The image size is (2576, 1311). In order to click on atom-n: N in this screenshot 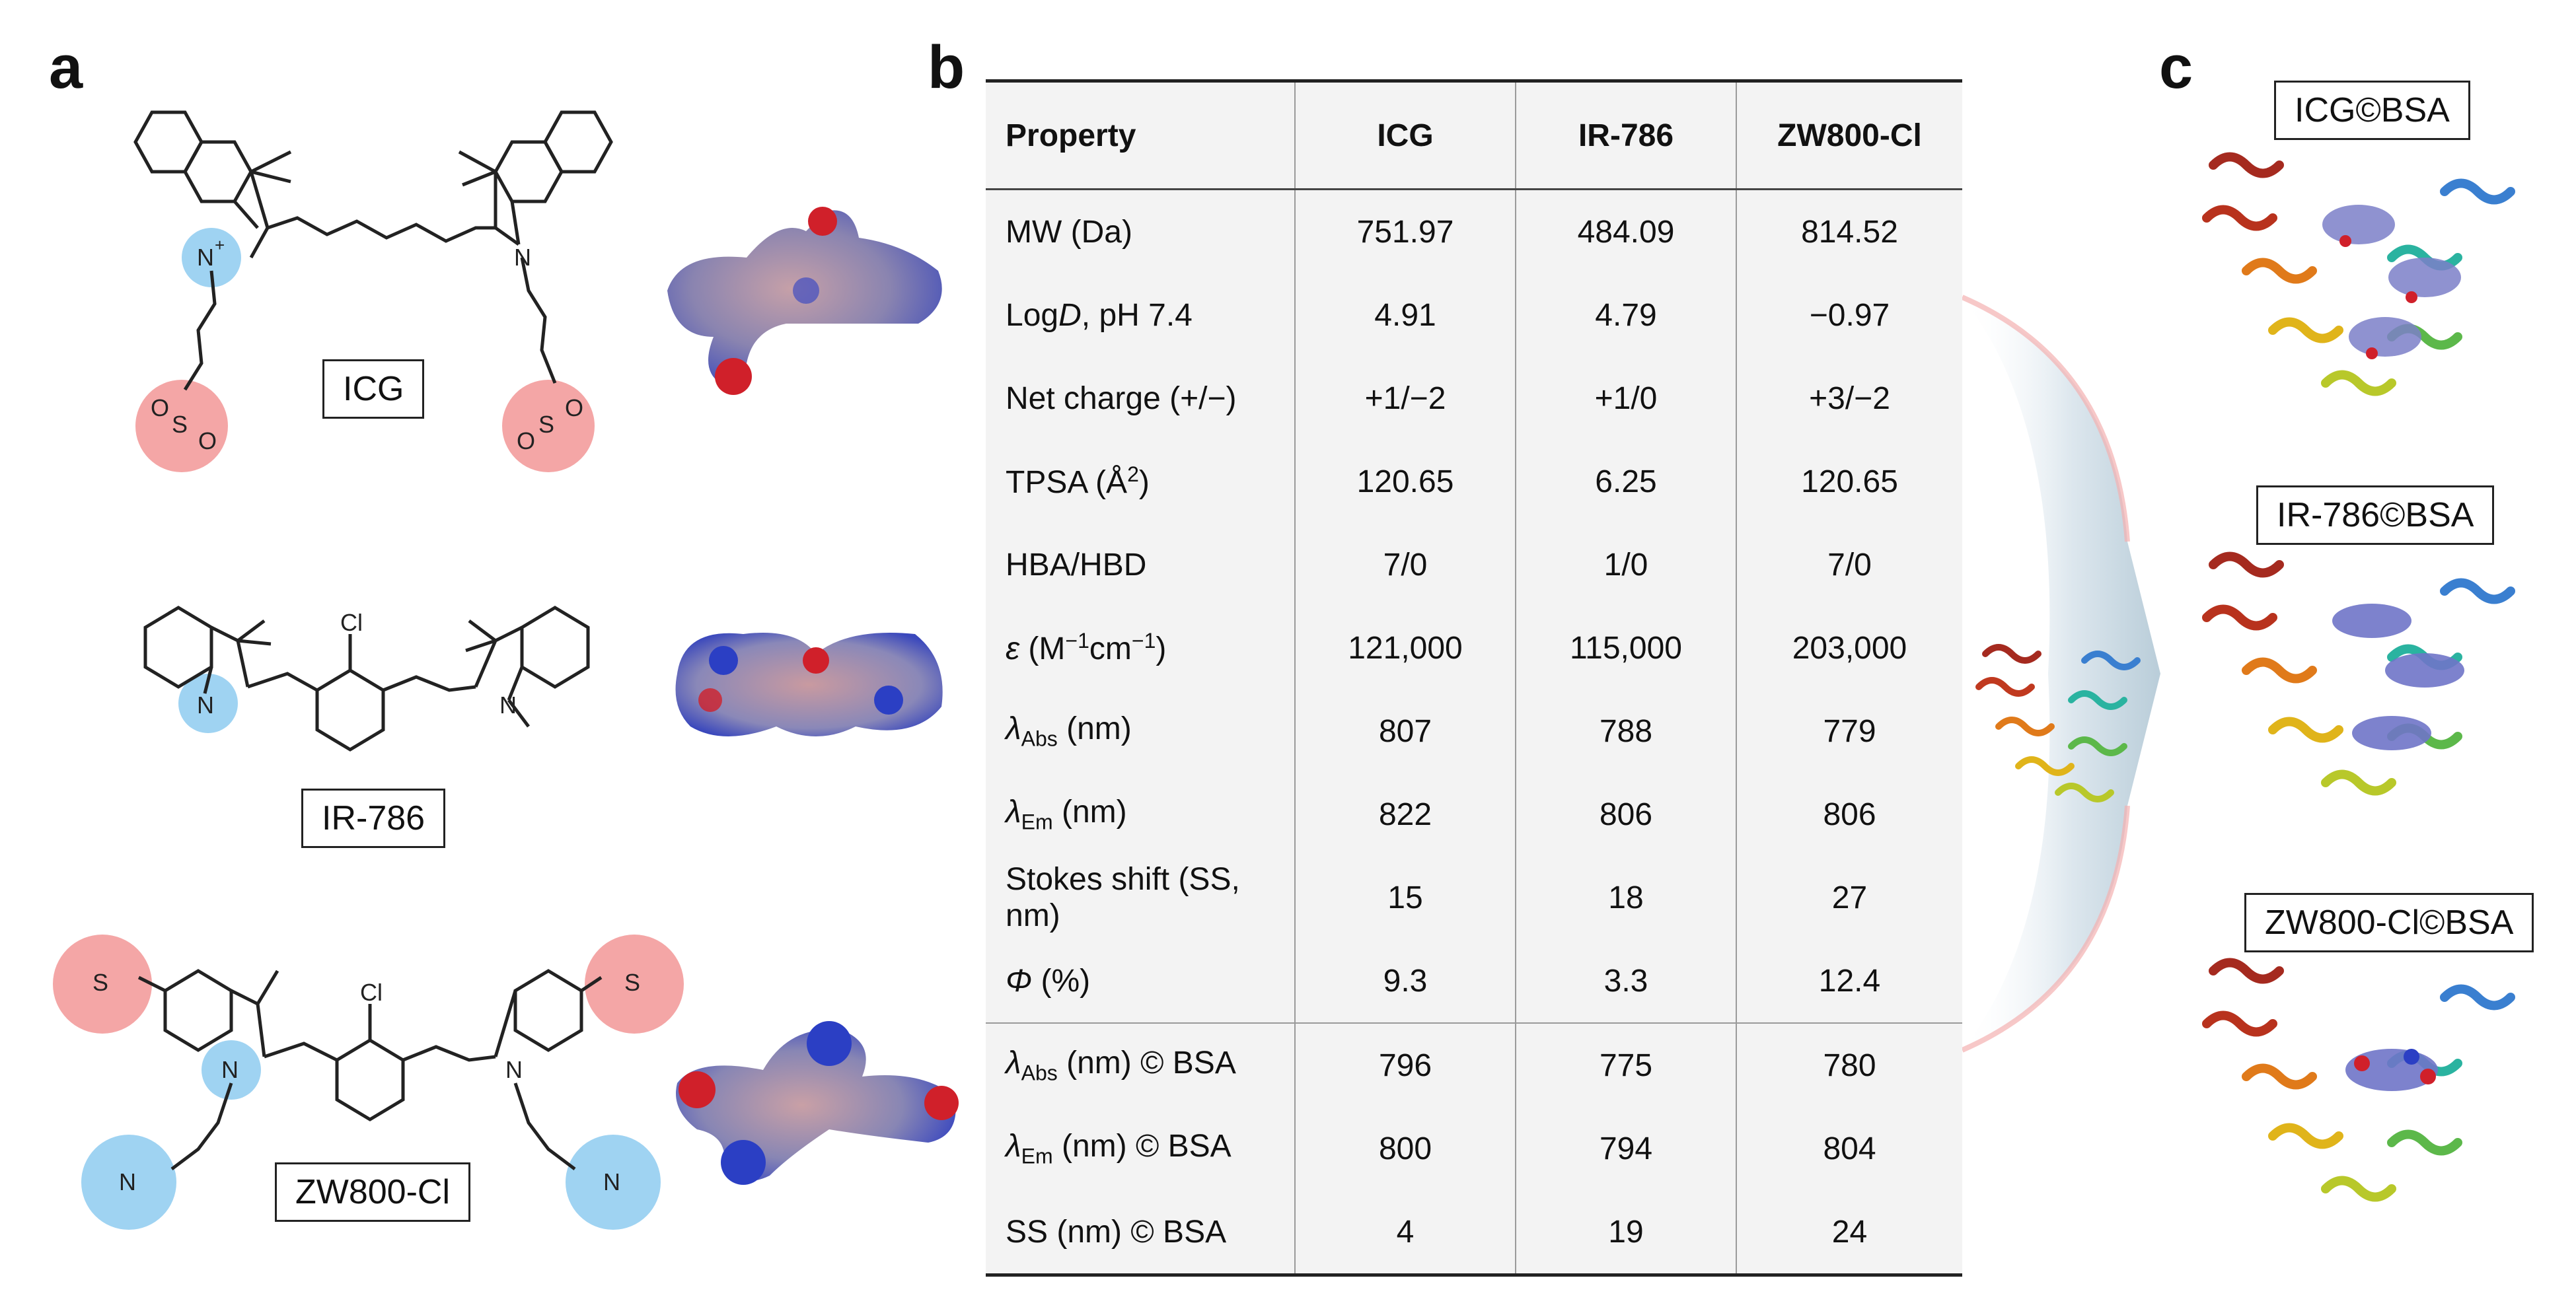, I will do `click(522, 257)`.